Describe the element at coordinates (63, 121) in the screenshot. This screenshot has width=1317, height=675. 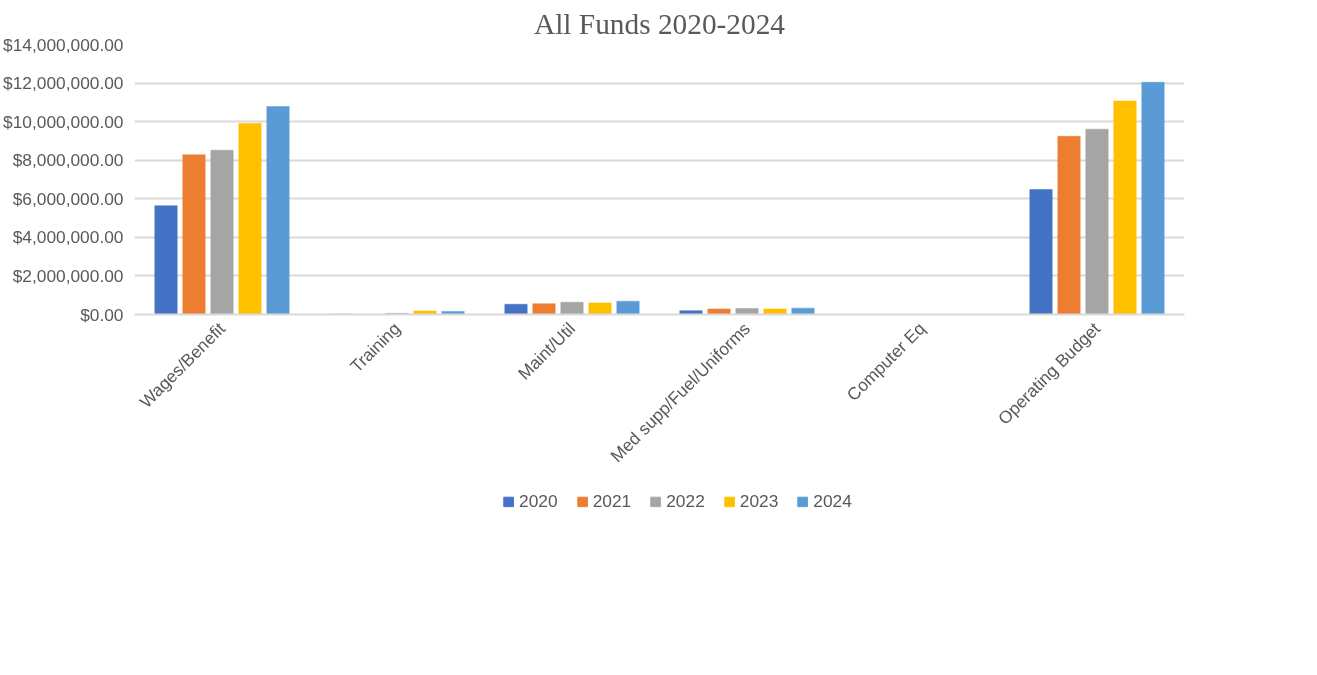
I see `y-tick-label: $10,000,000.00` at that location.